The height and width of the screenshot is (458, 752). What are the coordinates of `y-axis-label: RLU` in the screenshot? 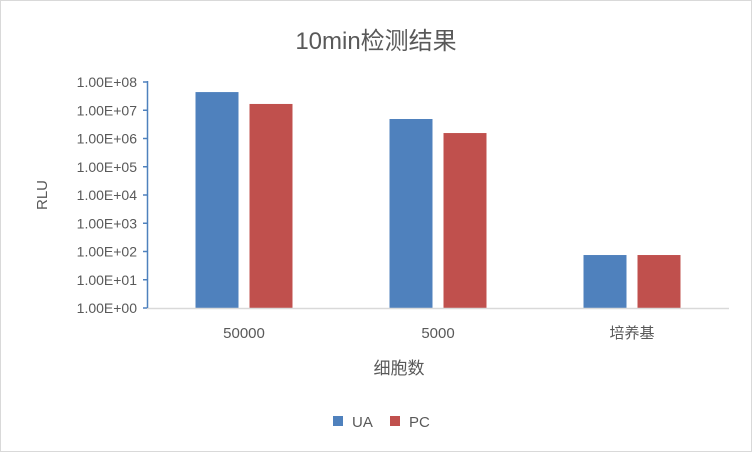 It's located at (42, 195).